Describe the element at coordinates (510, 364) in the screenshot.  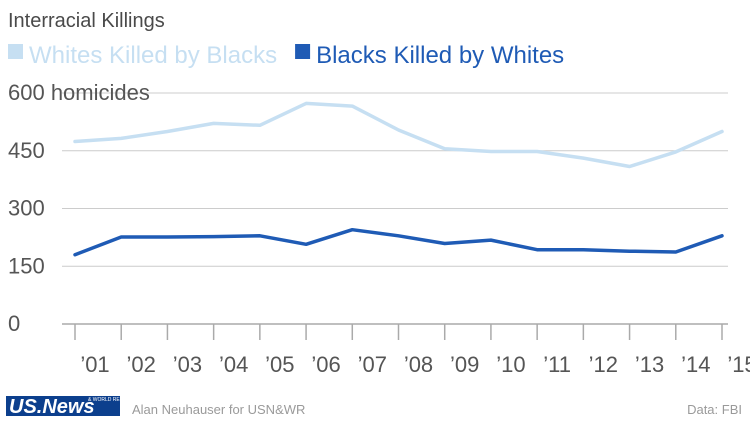
I see `x-tick-label: ’10` at that location.